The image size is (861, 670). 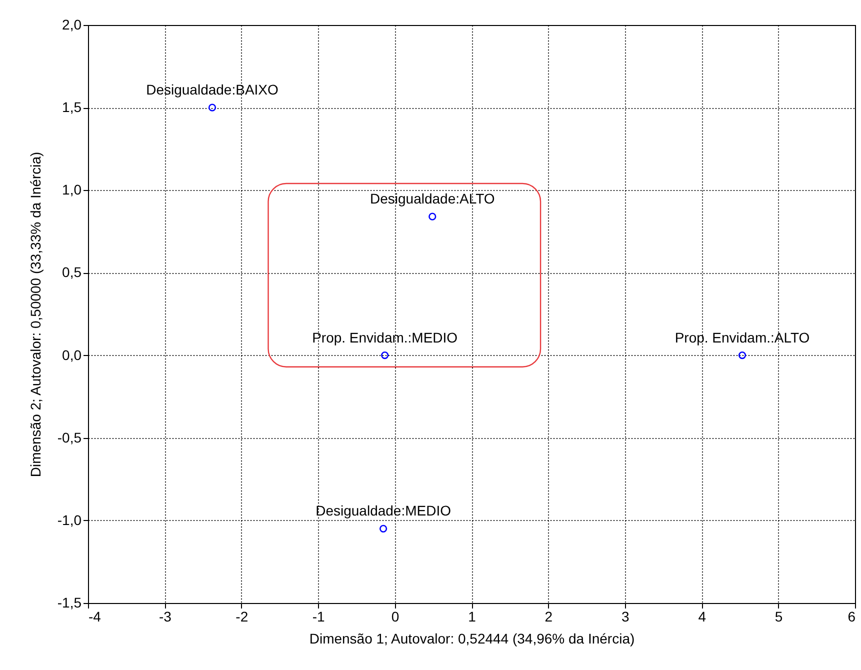 What do you see at coordinates (385, 337) in the screenshot?
I see `annotation: Prop. Envidam.:MEDIO` at bounding box center [385, 337].